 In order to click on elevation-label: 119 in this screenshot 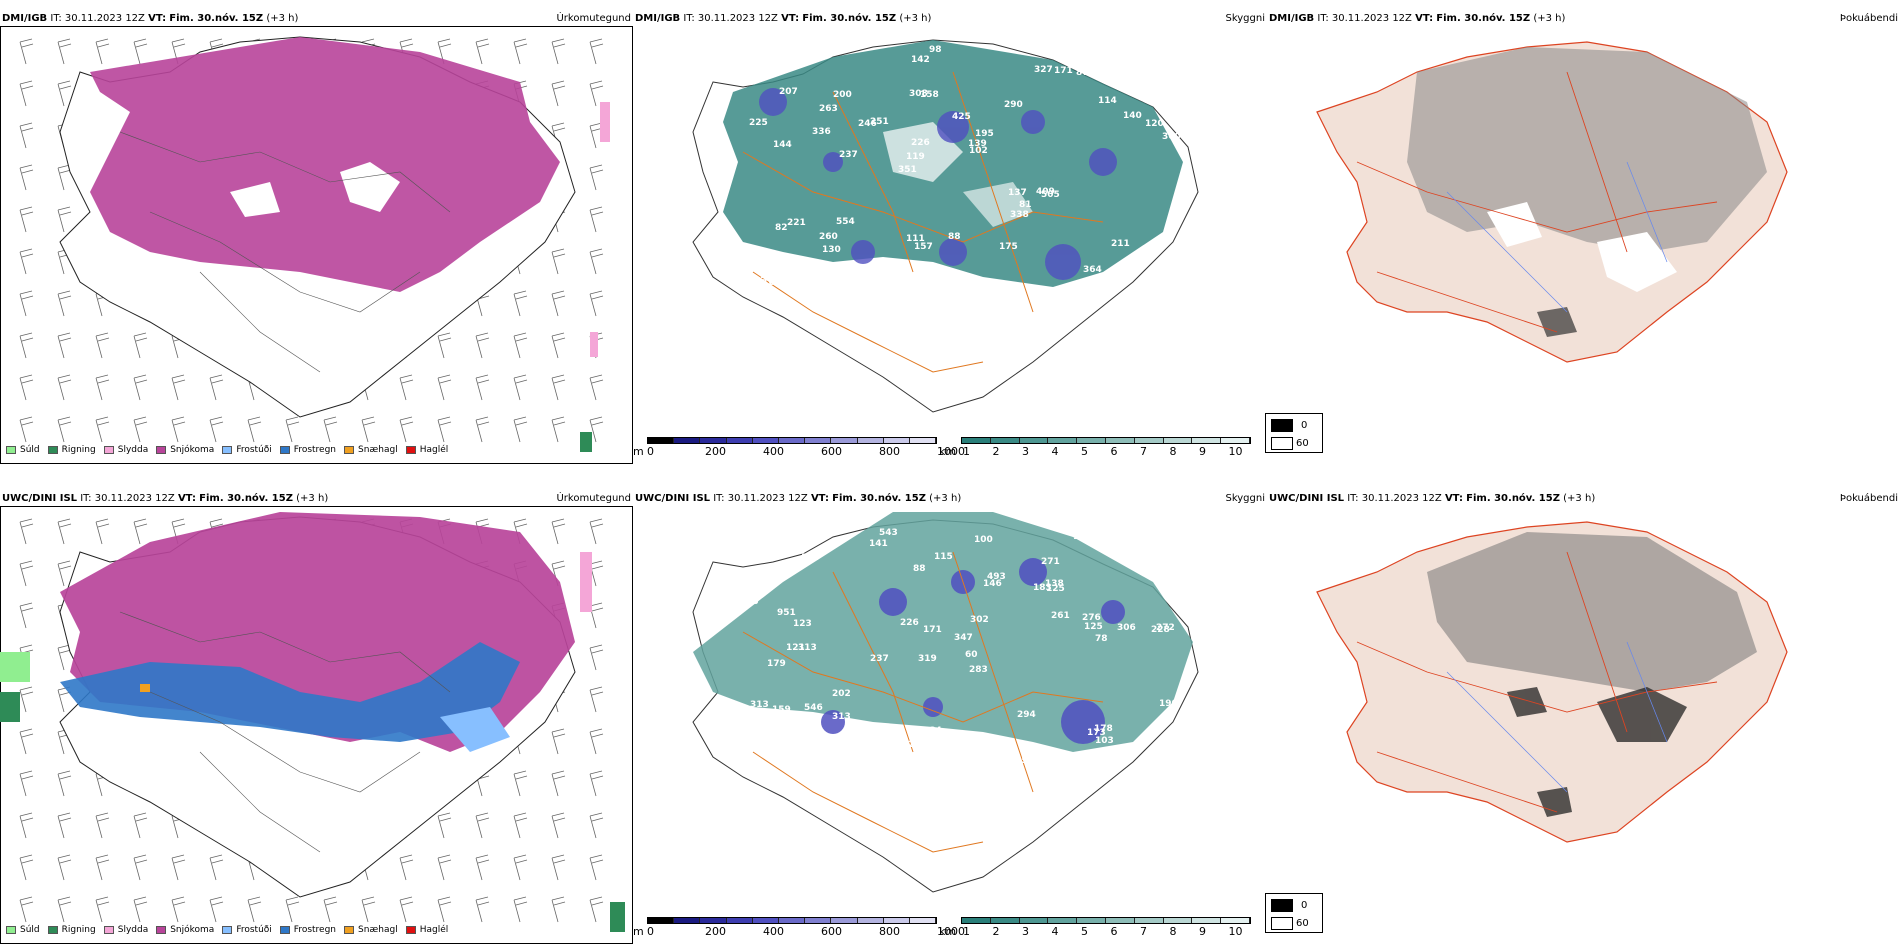, I will do `click(915, 157)`.